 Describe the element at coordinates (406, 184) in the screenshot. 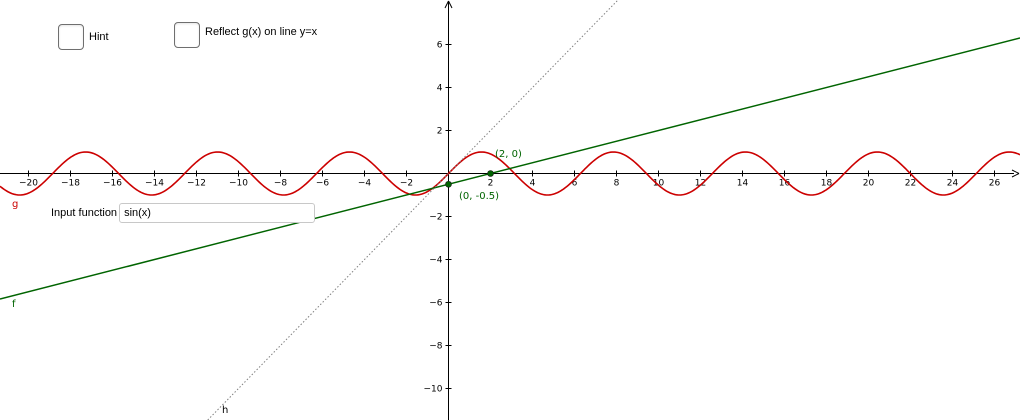

I see `x-tick-label: −2` at that location.